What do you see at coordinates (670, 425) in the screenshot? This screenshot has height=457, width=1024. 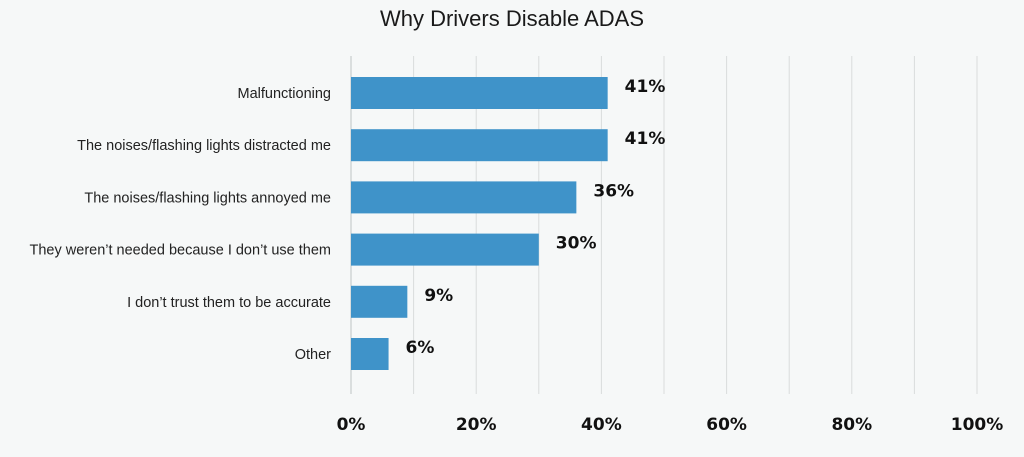 I see `x-axis-ticks: 0% 20% 40% 60% 80% 100%` at bounding box center [670, 425].